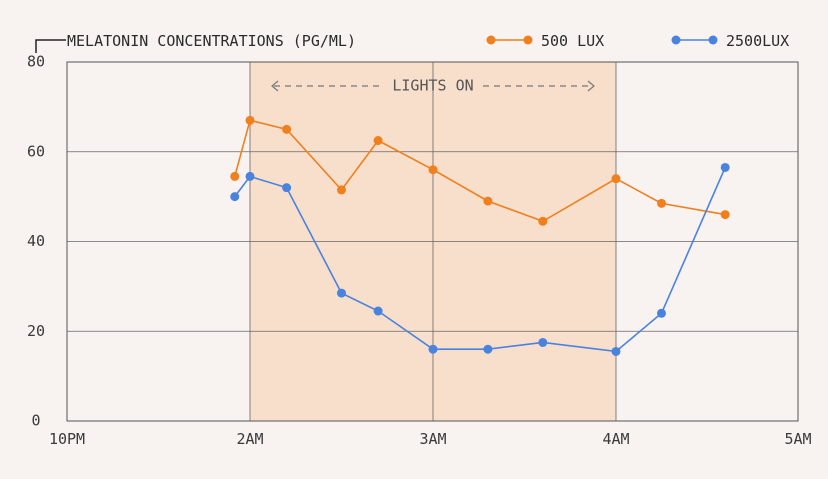 This screenshot has height=479, width=828. I want to click on legend: 500 LUX 2500LUX, so click(637, 41).